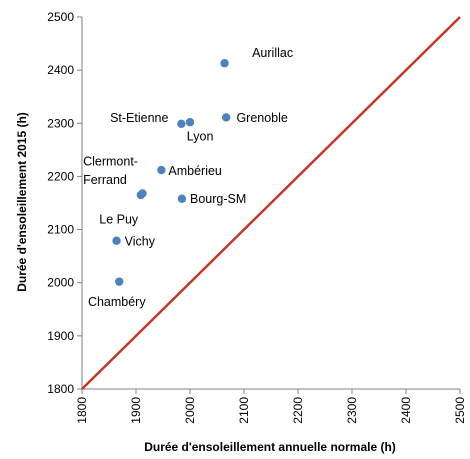 The height and width of the screenshot is (459, 470). What do you see at coordinates (82, 410) in the screenshot?
I see `x-tick-label: 1800` at bounding box center [82, 410].